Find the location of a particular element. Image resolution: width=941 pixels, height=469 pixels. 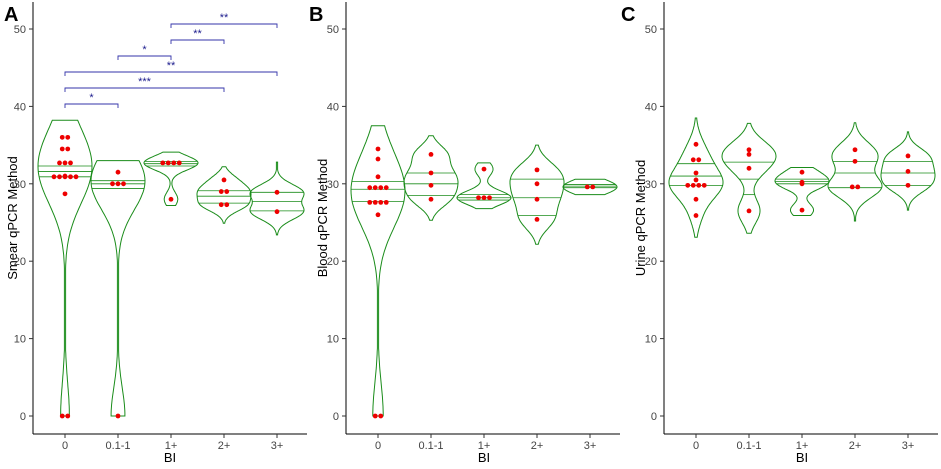

panel-letter-c: C is located at coordinates (628, 15).